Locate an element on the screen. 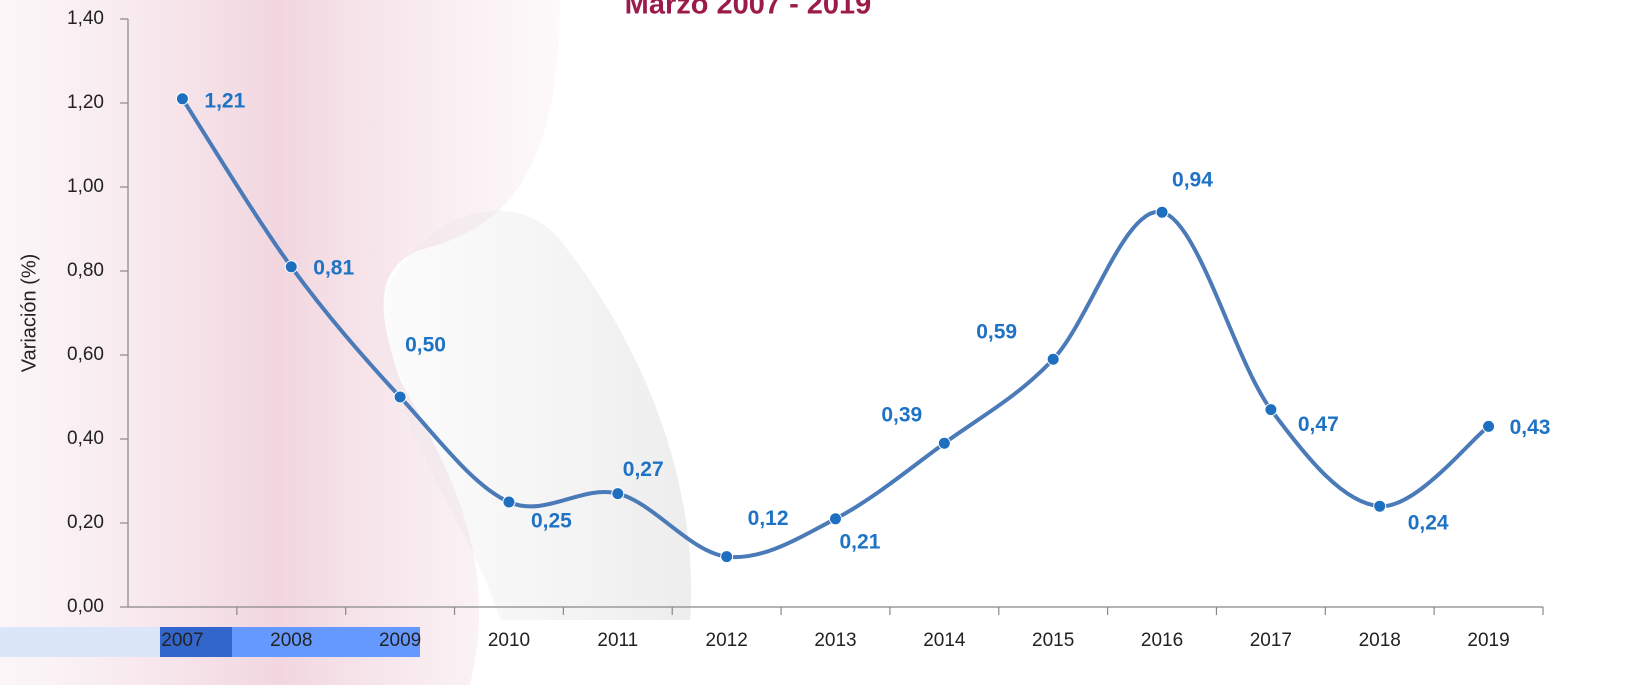  x-tick-label: 2007 is located at coordinates (182, 640).